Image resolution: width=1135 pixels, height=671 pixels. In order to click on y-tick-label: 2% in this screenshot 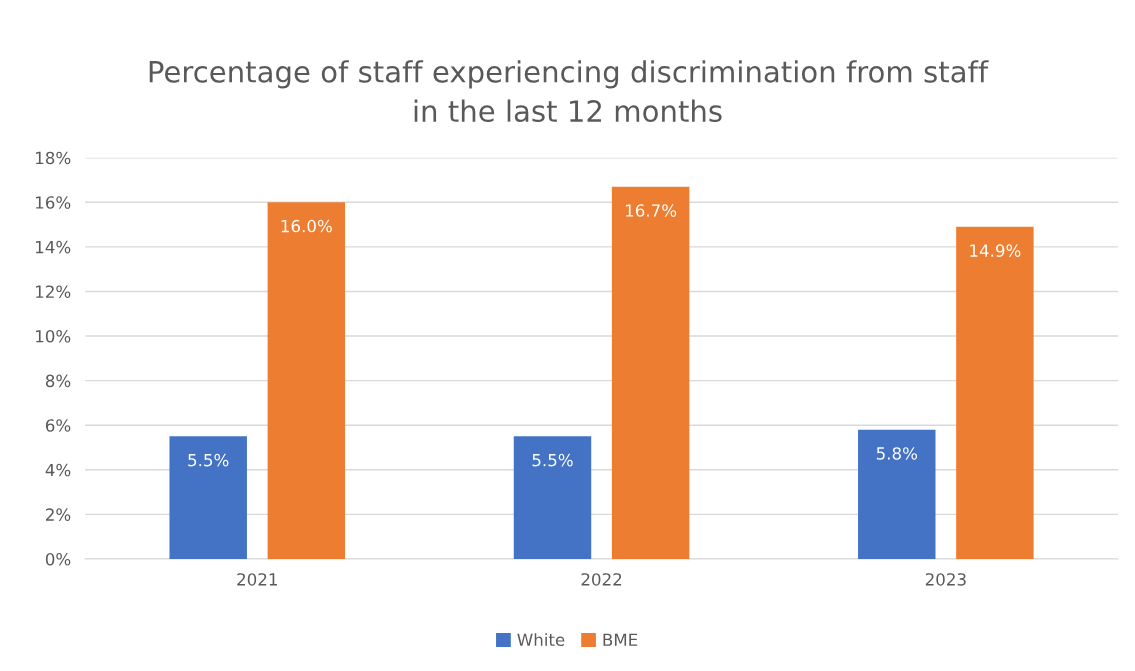, I will do `click(58, 514)`.